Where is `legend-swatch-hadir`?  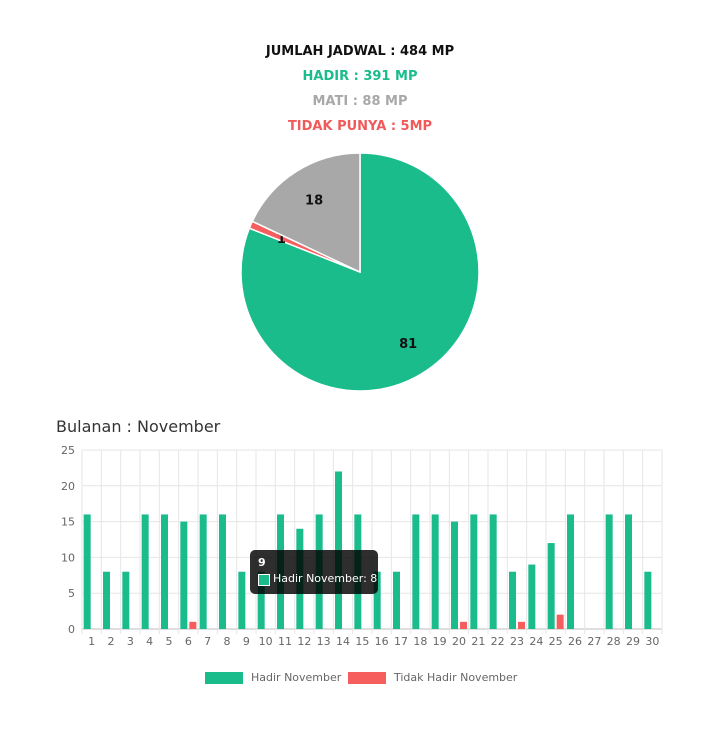
legend-swatch-hadir is located at coordinates (224, 677).